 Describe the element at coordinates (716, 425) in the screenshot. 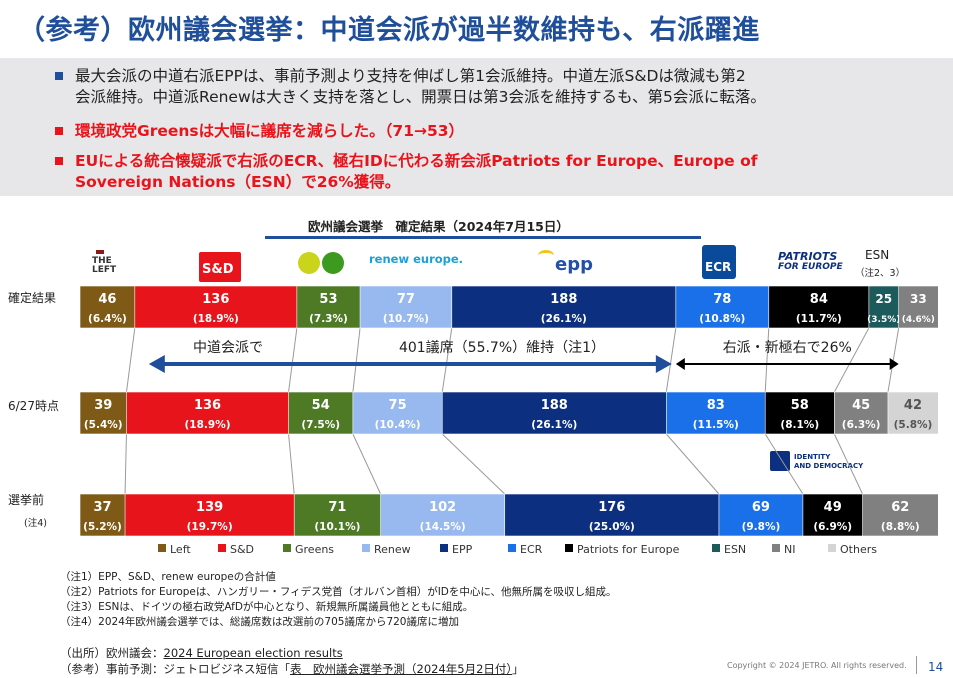

I see `bar-pct-label: (11.5%)` at that location.